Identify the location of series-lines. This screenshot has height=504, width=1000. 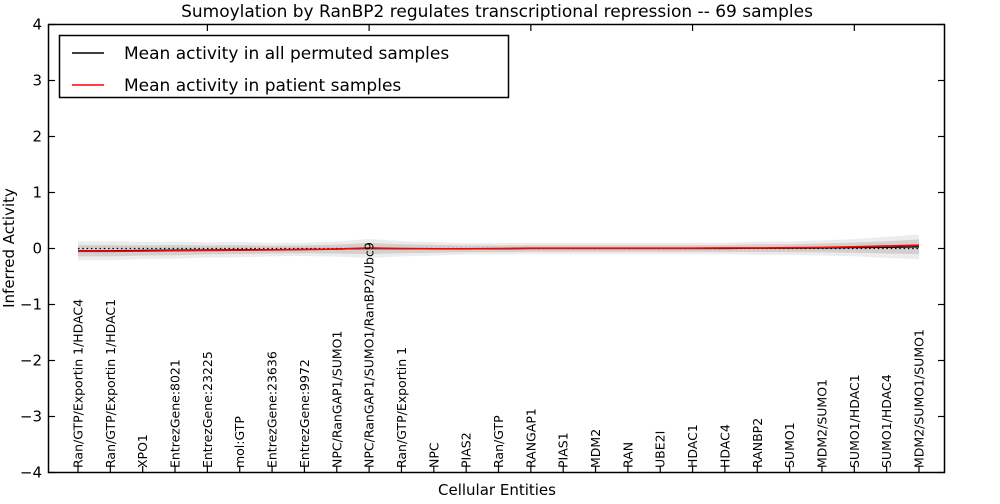
(499, 248).